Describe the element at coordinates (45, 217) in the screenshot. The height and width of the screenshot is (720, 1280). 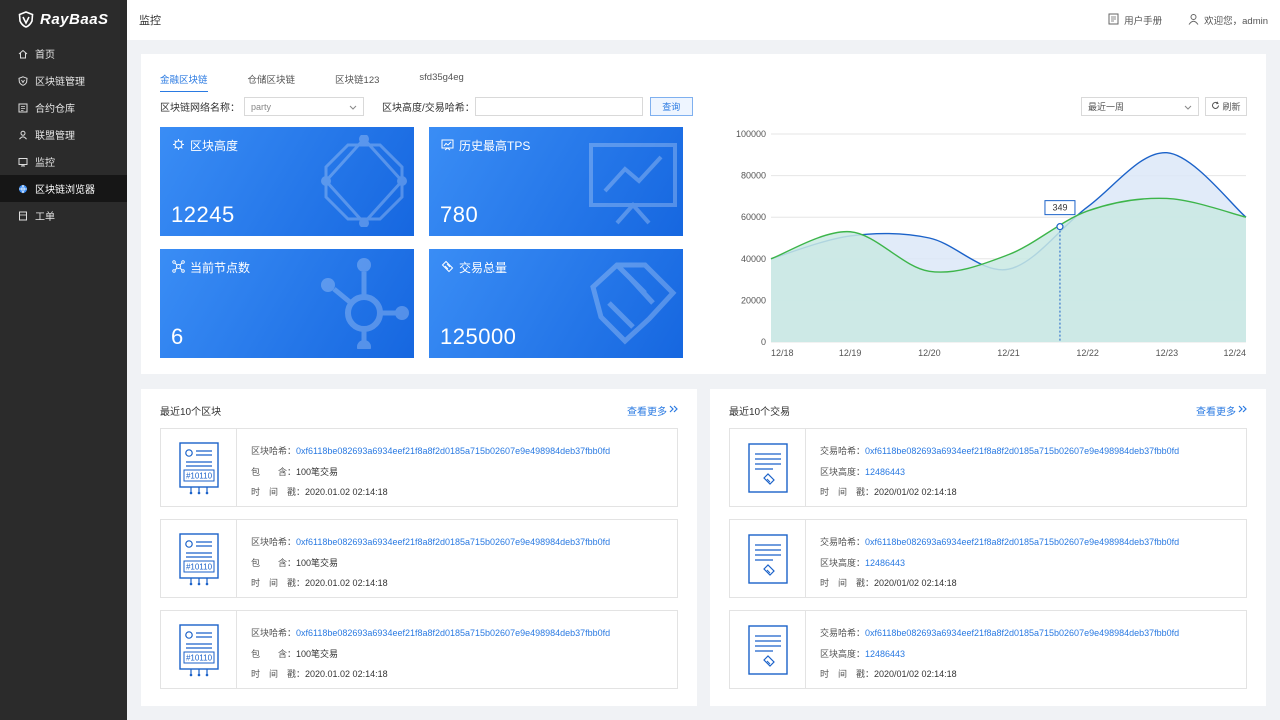
I see `sidebar-item-label: 工单` at that location.